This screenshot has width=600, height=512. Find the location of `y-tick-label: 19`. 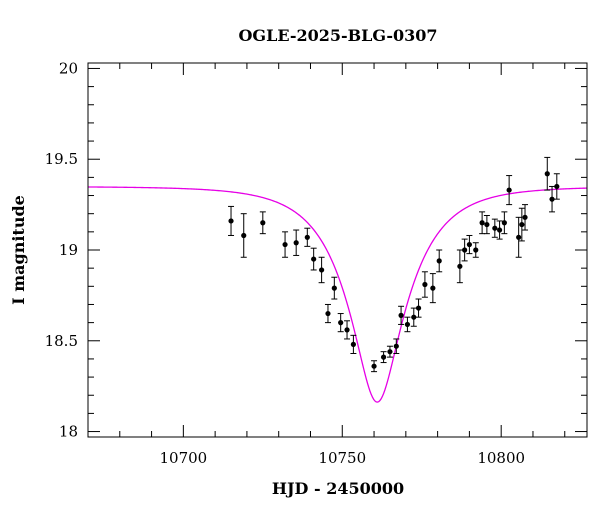

y-tick-label: 19 is located at coordinates (68, 250).